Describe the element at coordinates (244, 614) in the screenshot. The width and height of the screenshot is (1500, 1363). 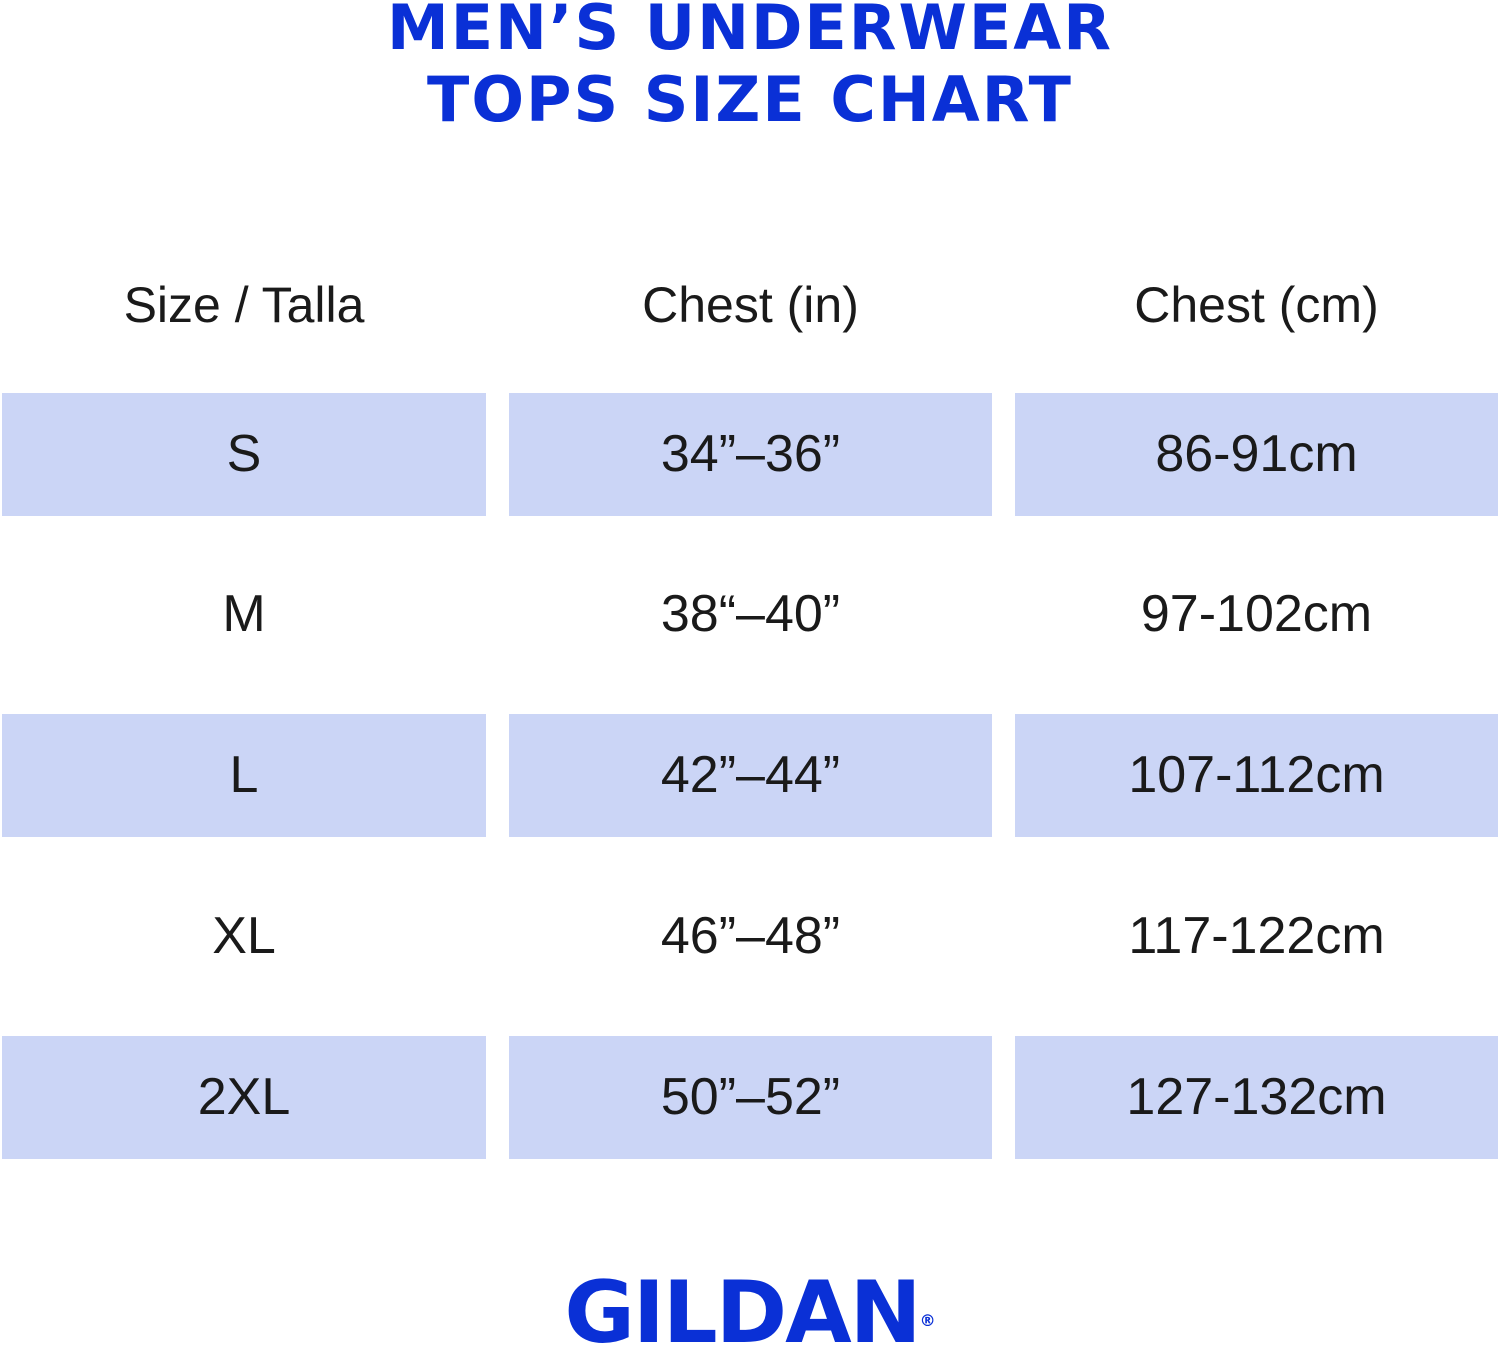
I see `table-cell-size: M` at that location.